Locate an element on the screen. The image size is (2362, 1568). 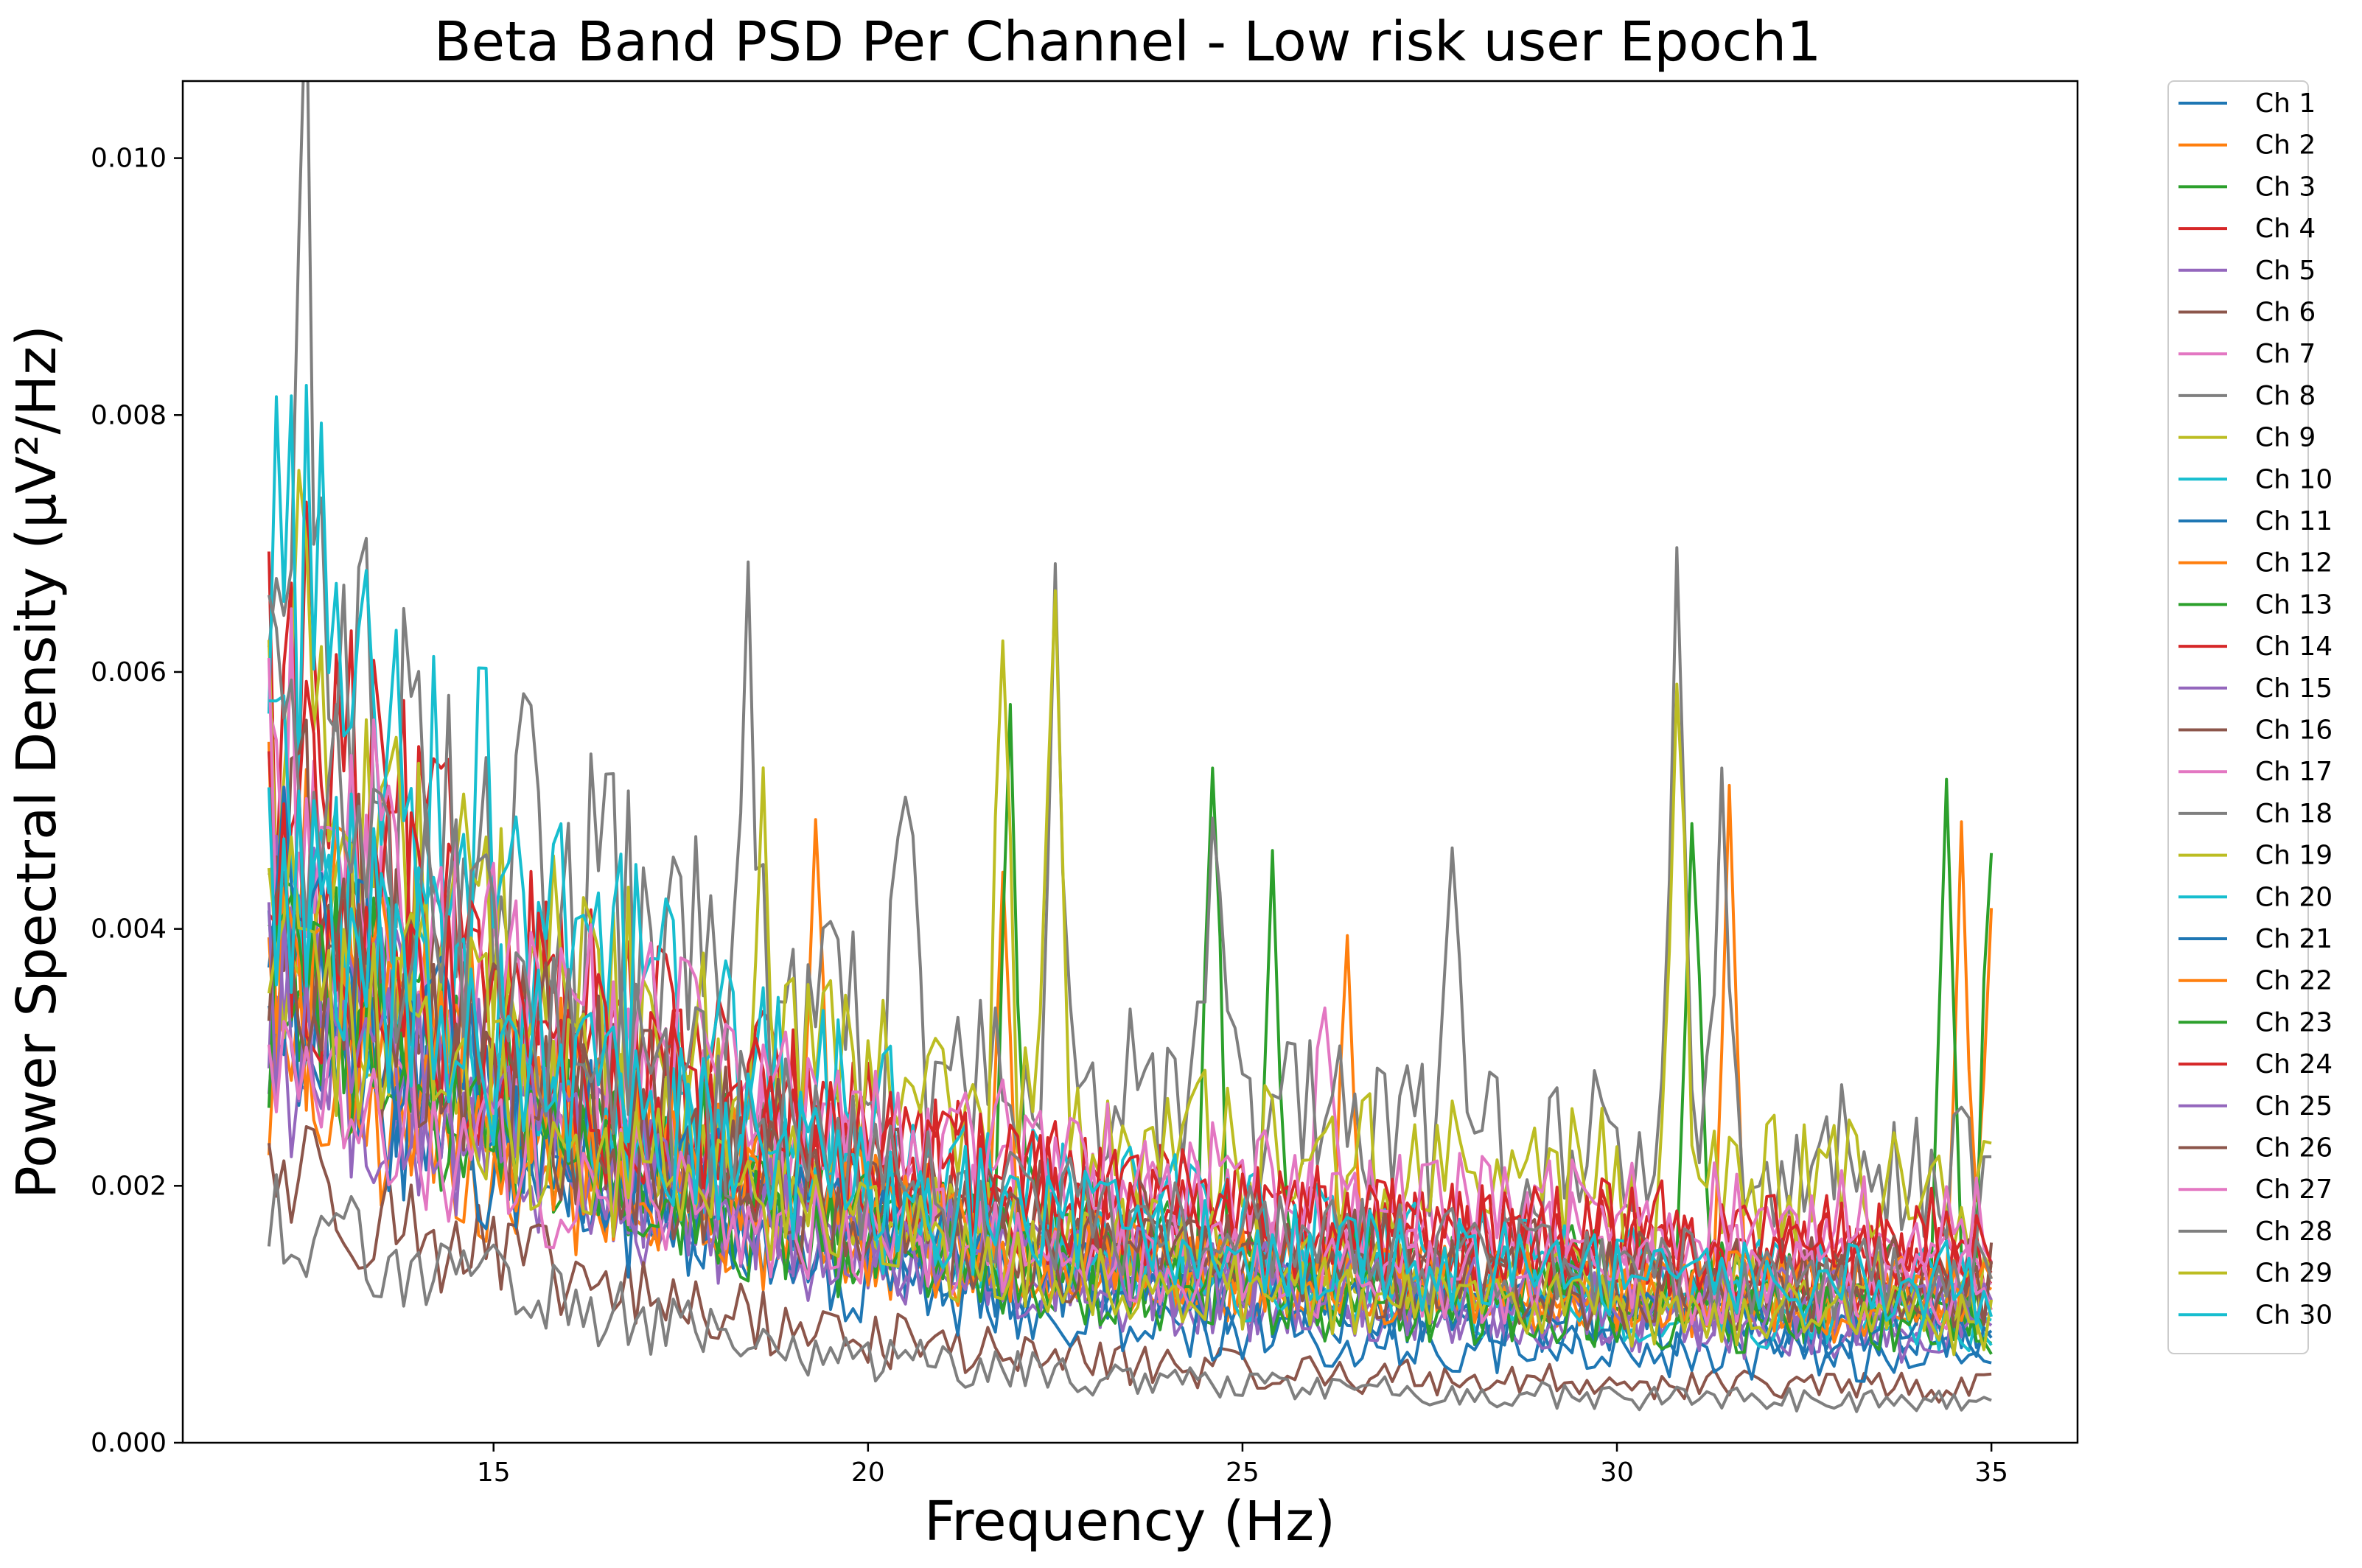
legend-label: Ch 18 is located at coordinates (2294, 814).